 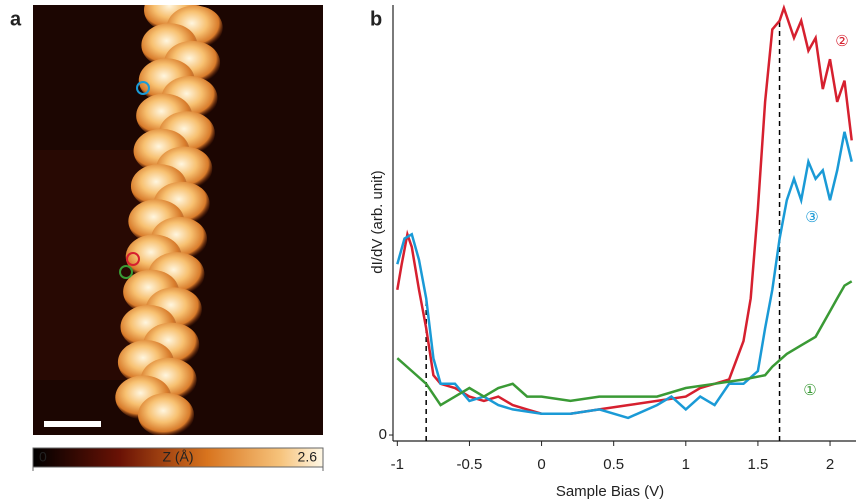 What do you see at coordinates (809, 390) in the screenshot?
I see `series-label: ①` at bounding box center [809, 390].